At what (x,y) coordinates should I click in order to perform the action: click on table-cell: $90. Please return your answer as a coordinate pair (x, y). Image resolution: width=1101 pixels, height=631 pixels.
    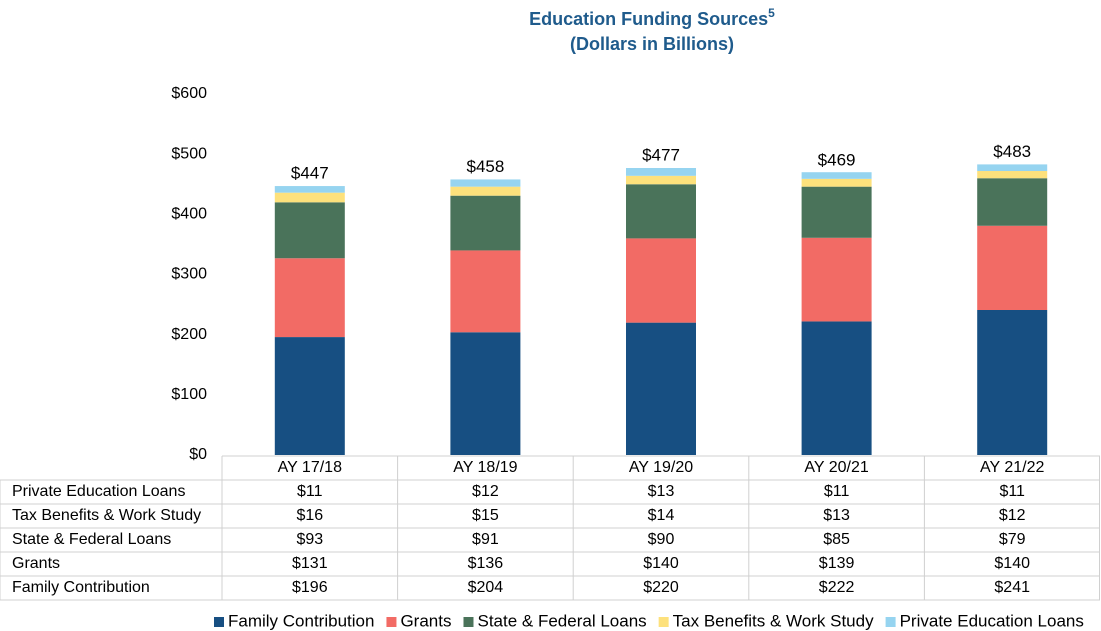
    Looking at the image, I should click on (661, 539).